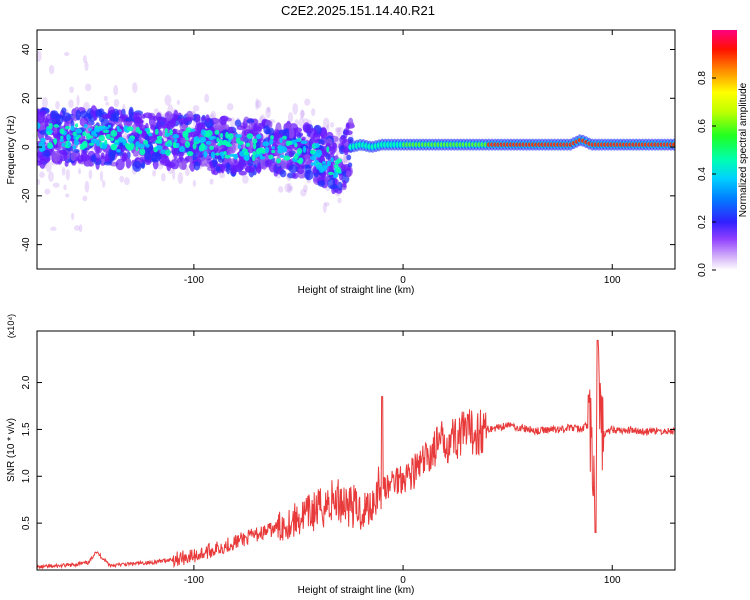 Image resolution: width=750 pixels, height=600 pixels. What do you see at coordinates (702, 126) in the screenshot?
I see `colorbar-tick-label: 0.6` at bounding box center [702, 126].